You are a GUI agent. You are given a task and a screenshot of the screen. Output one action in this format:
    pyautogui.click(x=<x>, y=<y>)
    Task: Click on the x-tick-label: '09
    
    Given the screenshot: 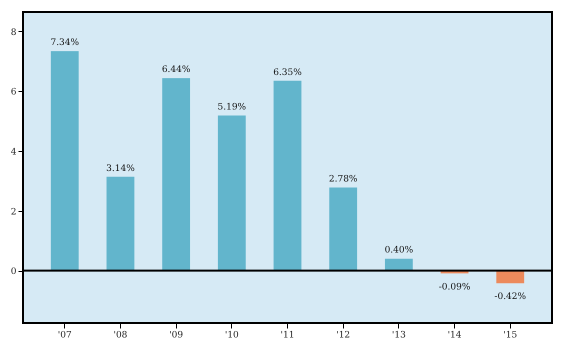 What is the action you would take?
    pyautogui.click(x=176, y=335)
    